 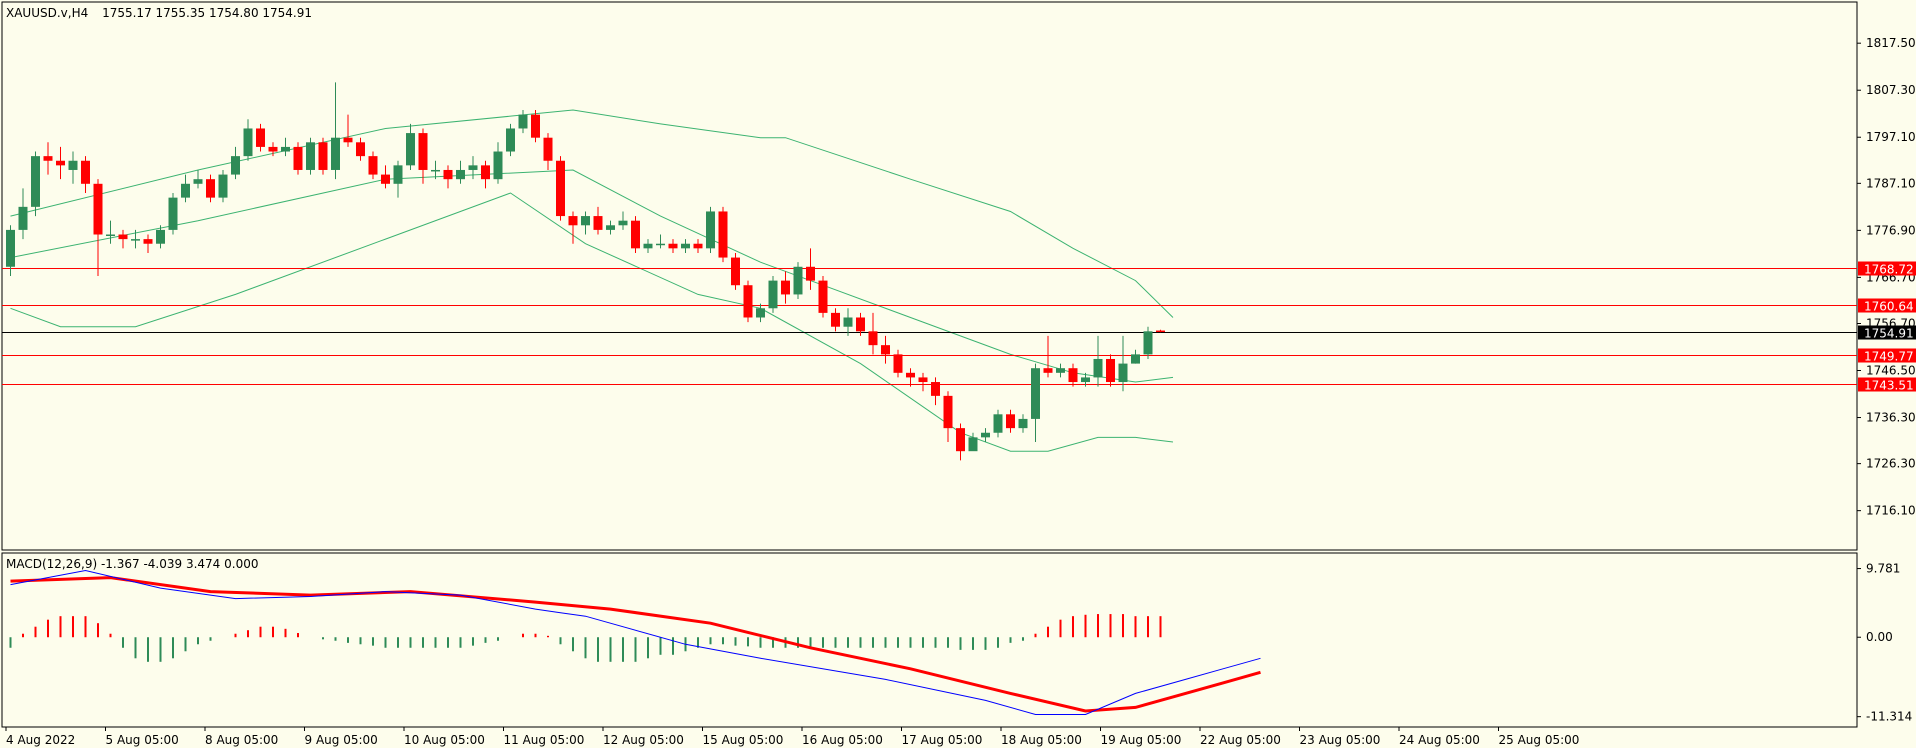 I want to click on price-tick-label: 1797.10, so click(x=1891, y=137).